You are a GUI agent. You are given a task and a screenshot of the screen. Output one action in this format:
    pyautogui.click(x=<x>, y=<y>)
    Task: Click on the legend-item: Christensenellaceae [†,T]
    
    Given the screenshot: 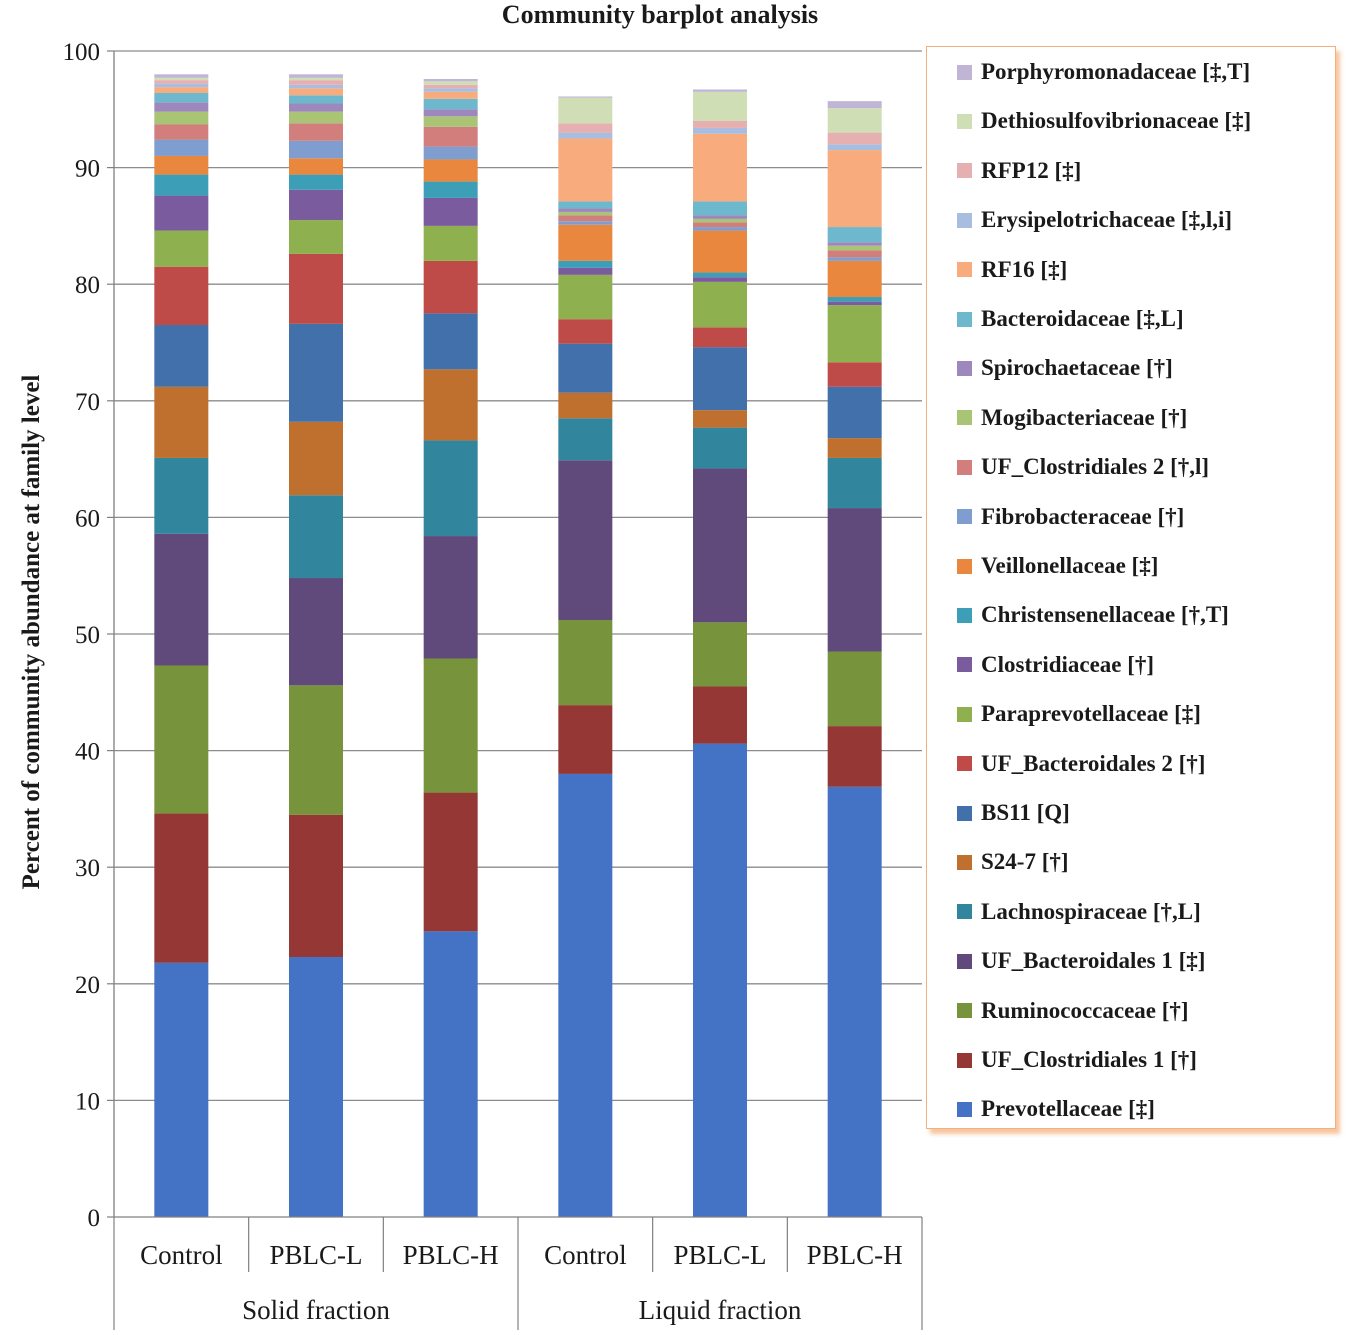 What is the action you would take?
    pyautogui.click(x=1093, y=615)
    